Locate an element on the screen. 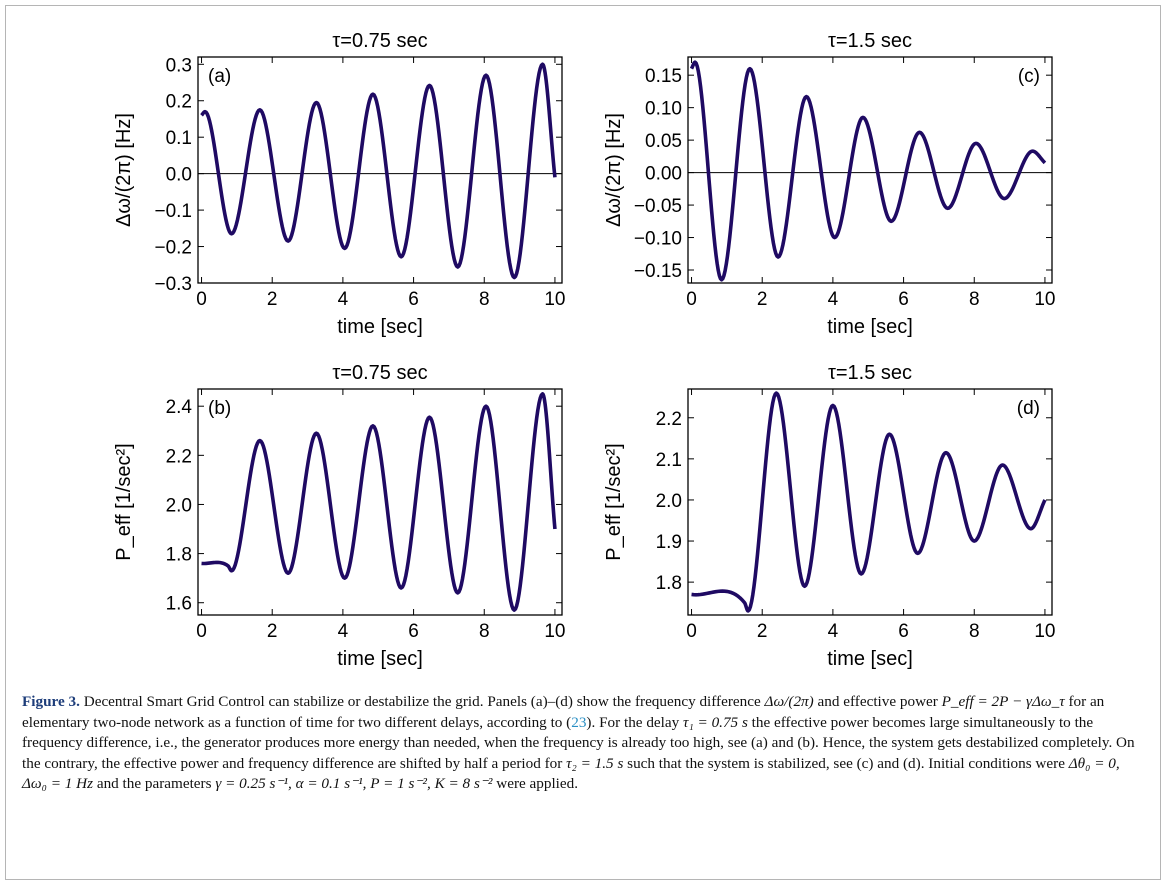 This screenshot has width=1168, height=886. y-tick-label: 0.00 is located at coordinates (663, 174).